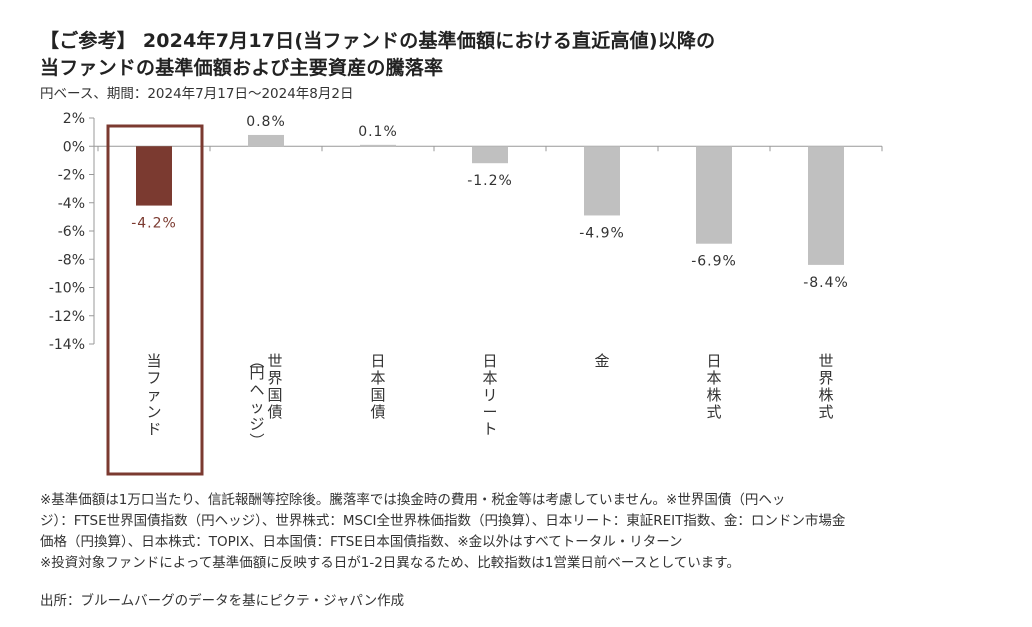 The height and width of the screenshot is (627, 1032). Describe the element at coordinates (256, 407) in the screenshot. I see `category-char: ッ` at that location.